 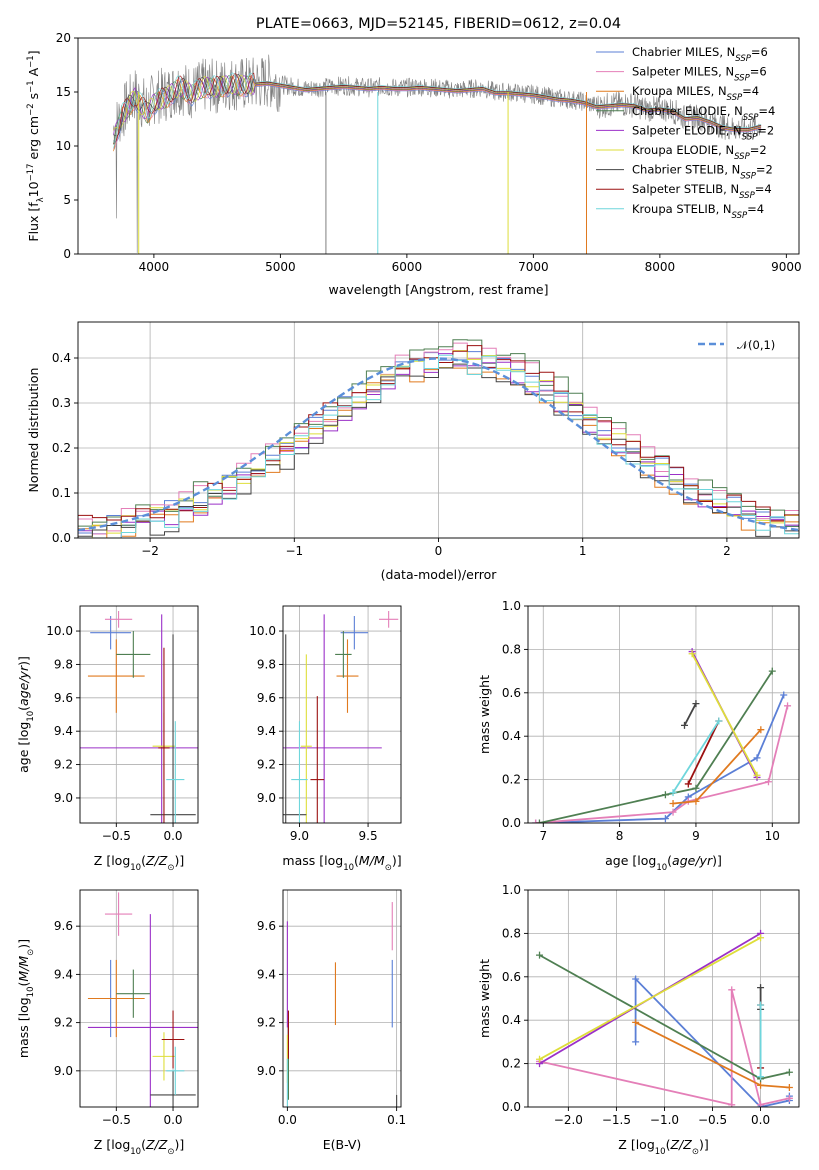 I want to click on x-tick-label: −1.5, so click(x=616, y=1120).